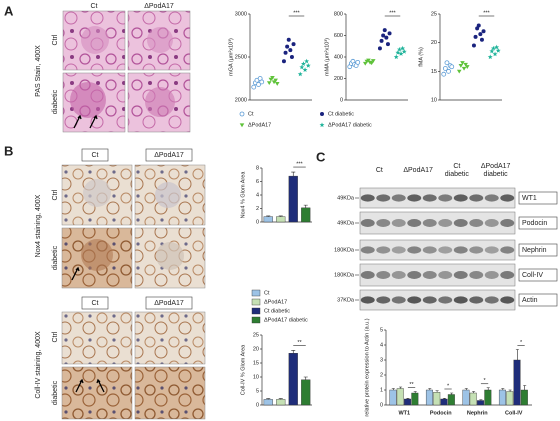 This screenshot has height=421, width=560. What do you see at coordinates (350, 125) in the screenshot?
I see `legend-label: ΔPodA17 diabetic` at bounding box center [350, 125].